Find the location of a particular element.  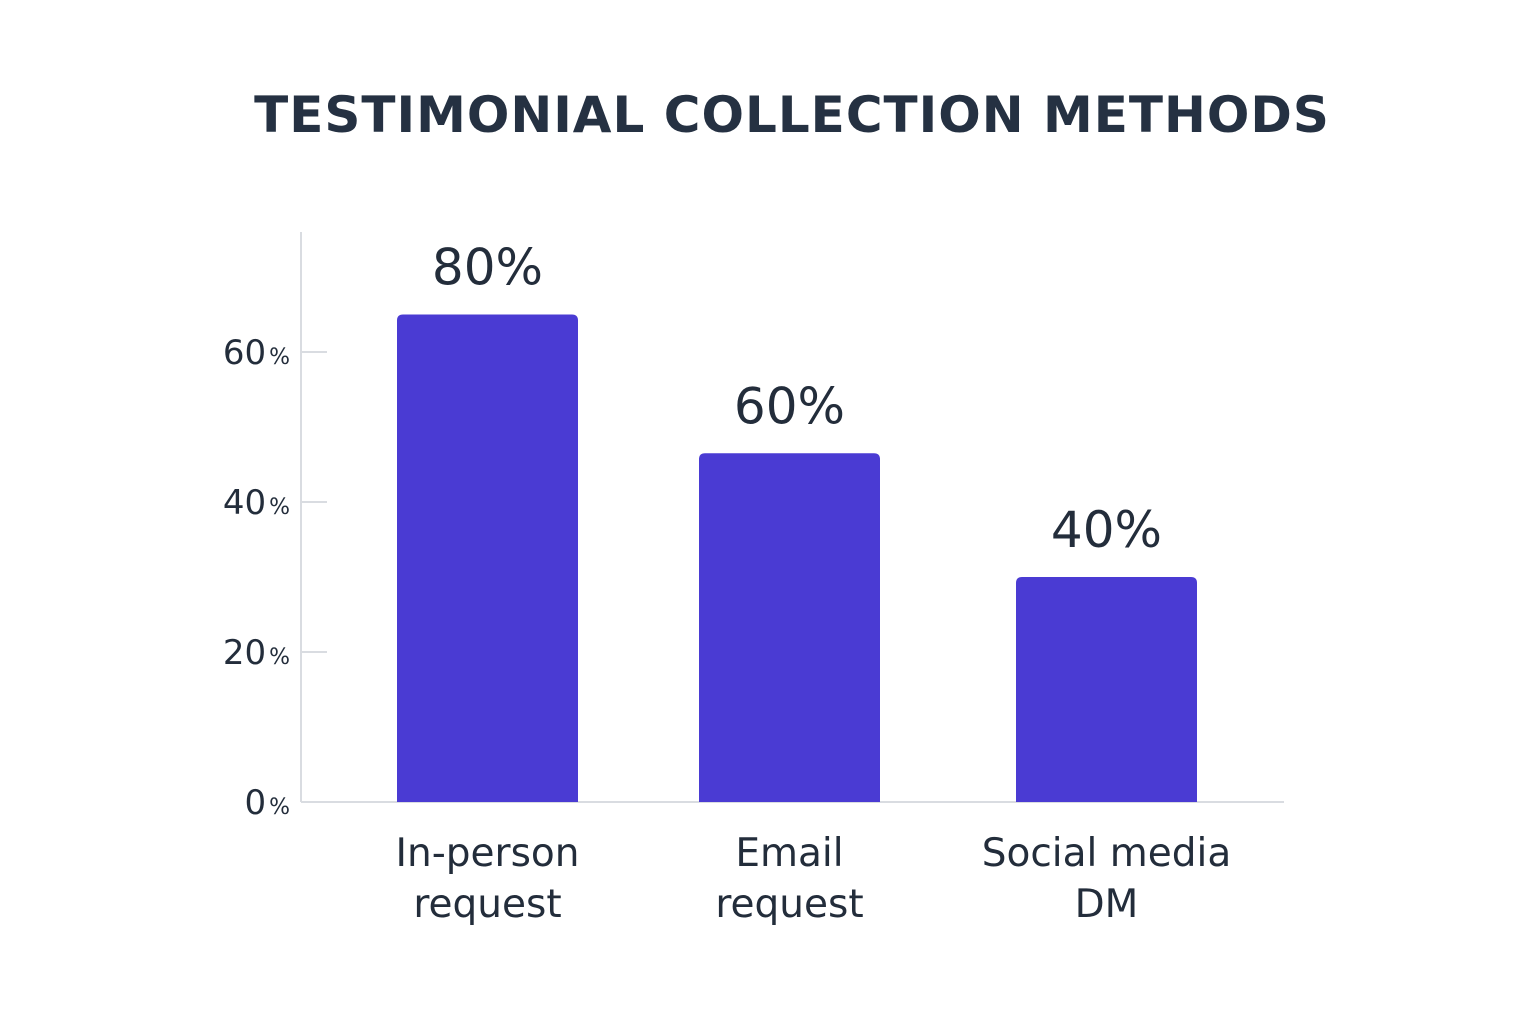

y-tick-label: 20% is located at coordinates (256, 653).